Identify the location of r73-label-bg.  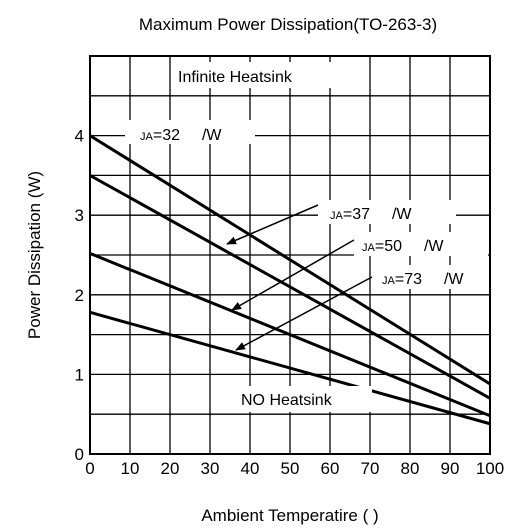
(430, 277).